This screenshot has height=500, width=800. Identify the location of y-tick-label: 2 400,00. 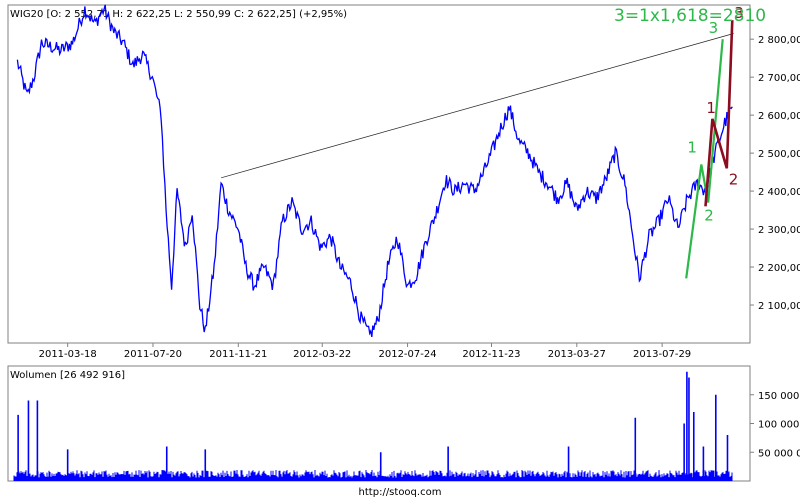
(779, 192).